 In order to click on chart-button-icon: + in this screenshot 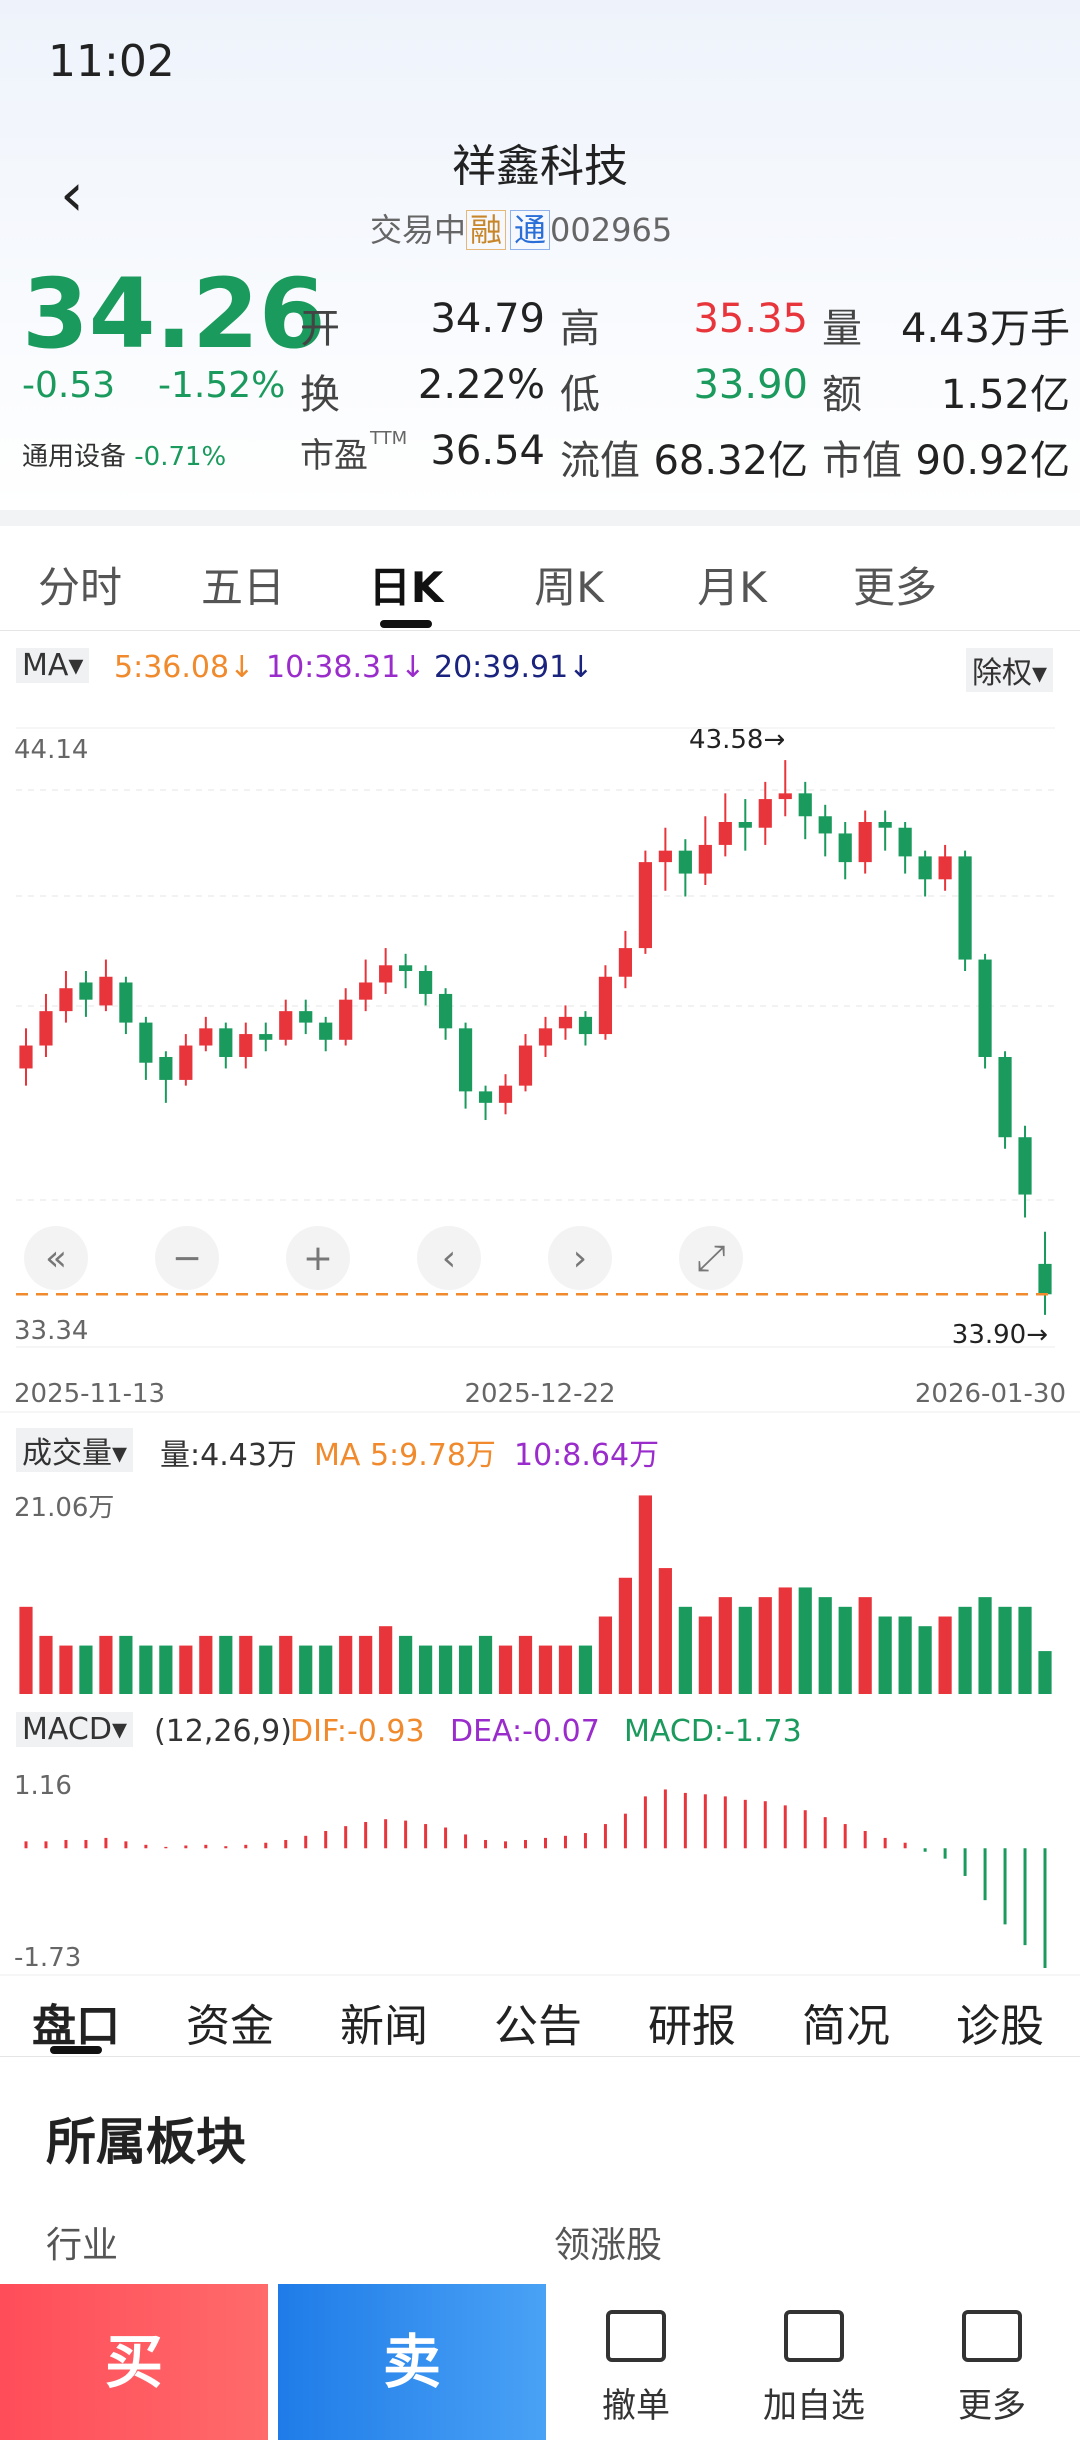, I will do `click(318, 1258)`.